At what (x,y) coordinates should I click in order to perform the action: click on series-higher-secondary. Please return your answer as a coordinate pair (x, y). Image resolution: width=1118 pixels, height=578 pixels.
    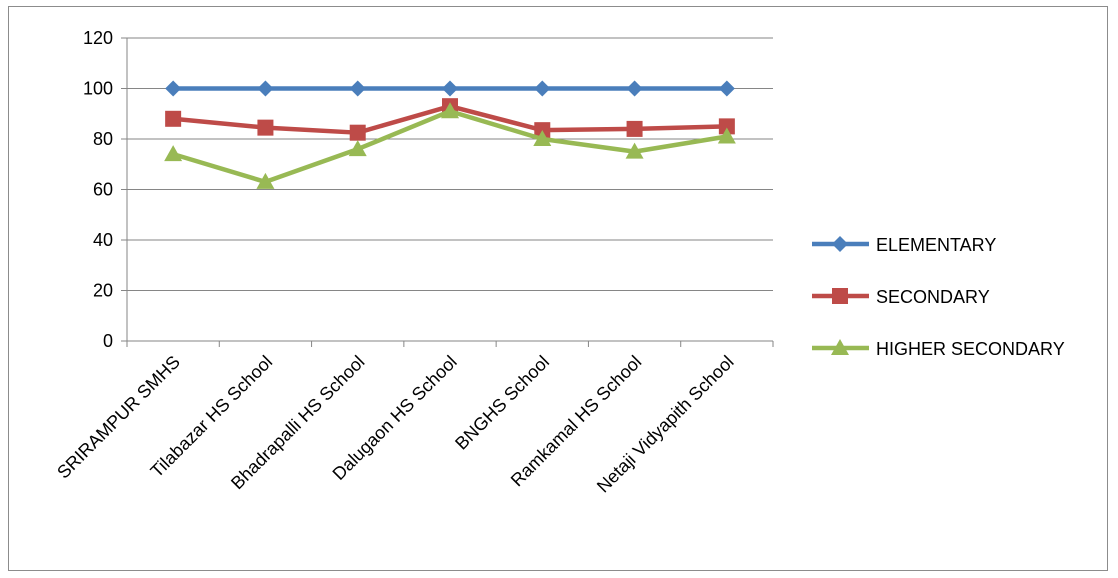
    Looking at the image, I should click on (450, 145).